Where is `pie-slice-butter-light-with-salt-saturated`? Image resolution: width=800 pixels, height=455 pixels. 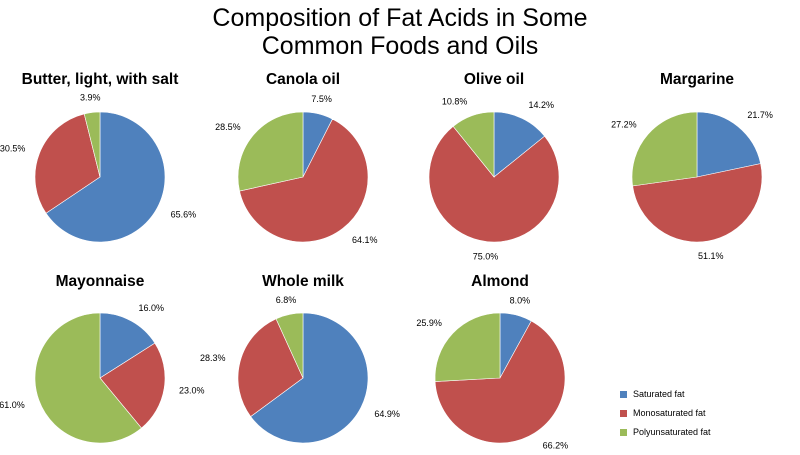 pie-slice-butter-light-with-salt-saturated is located at coordinates (105, 177).